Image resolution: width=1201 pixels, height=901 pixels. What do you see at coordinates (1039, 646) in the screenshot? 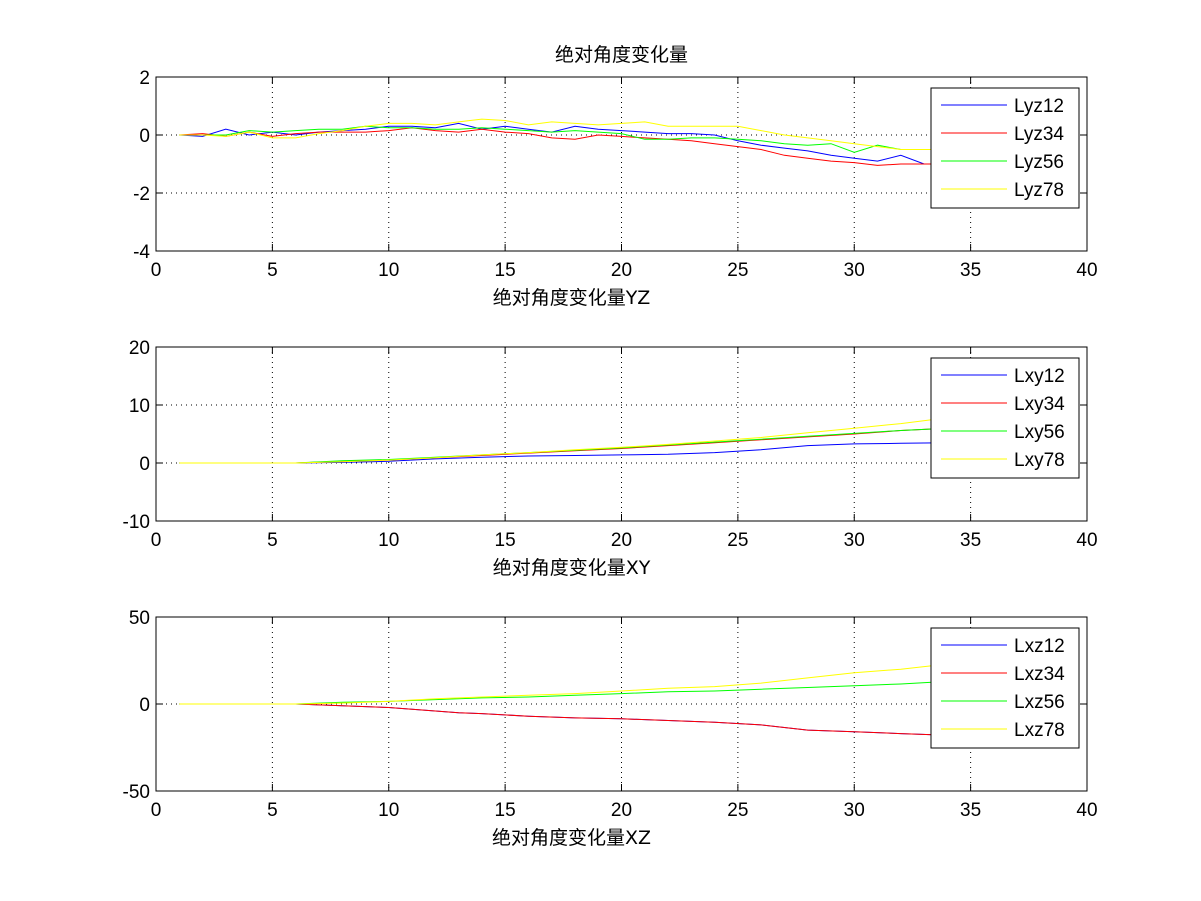
I see `legend-label-lxz12: Lxz12` at bounding box center [1039, 646].